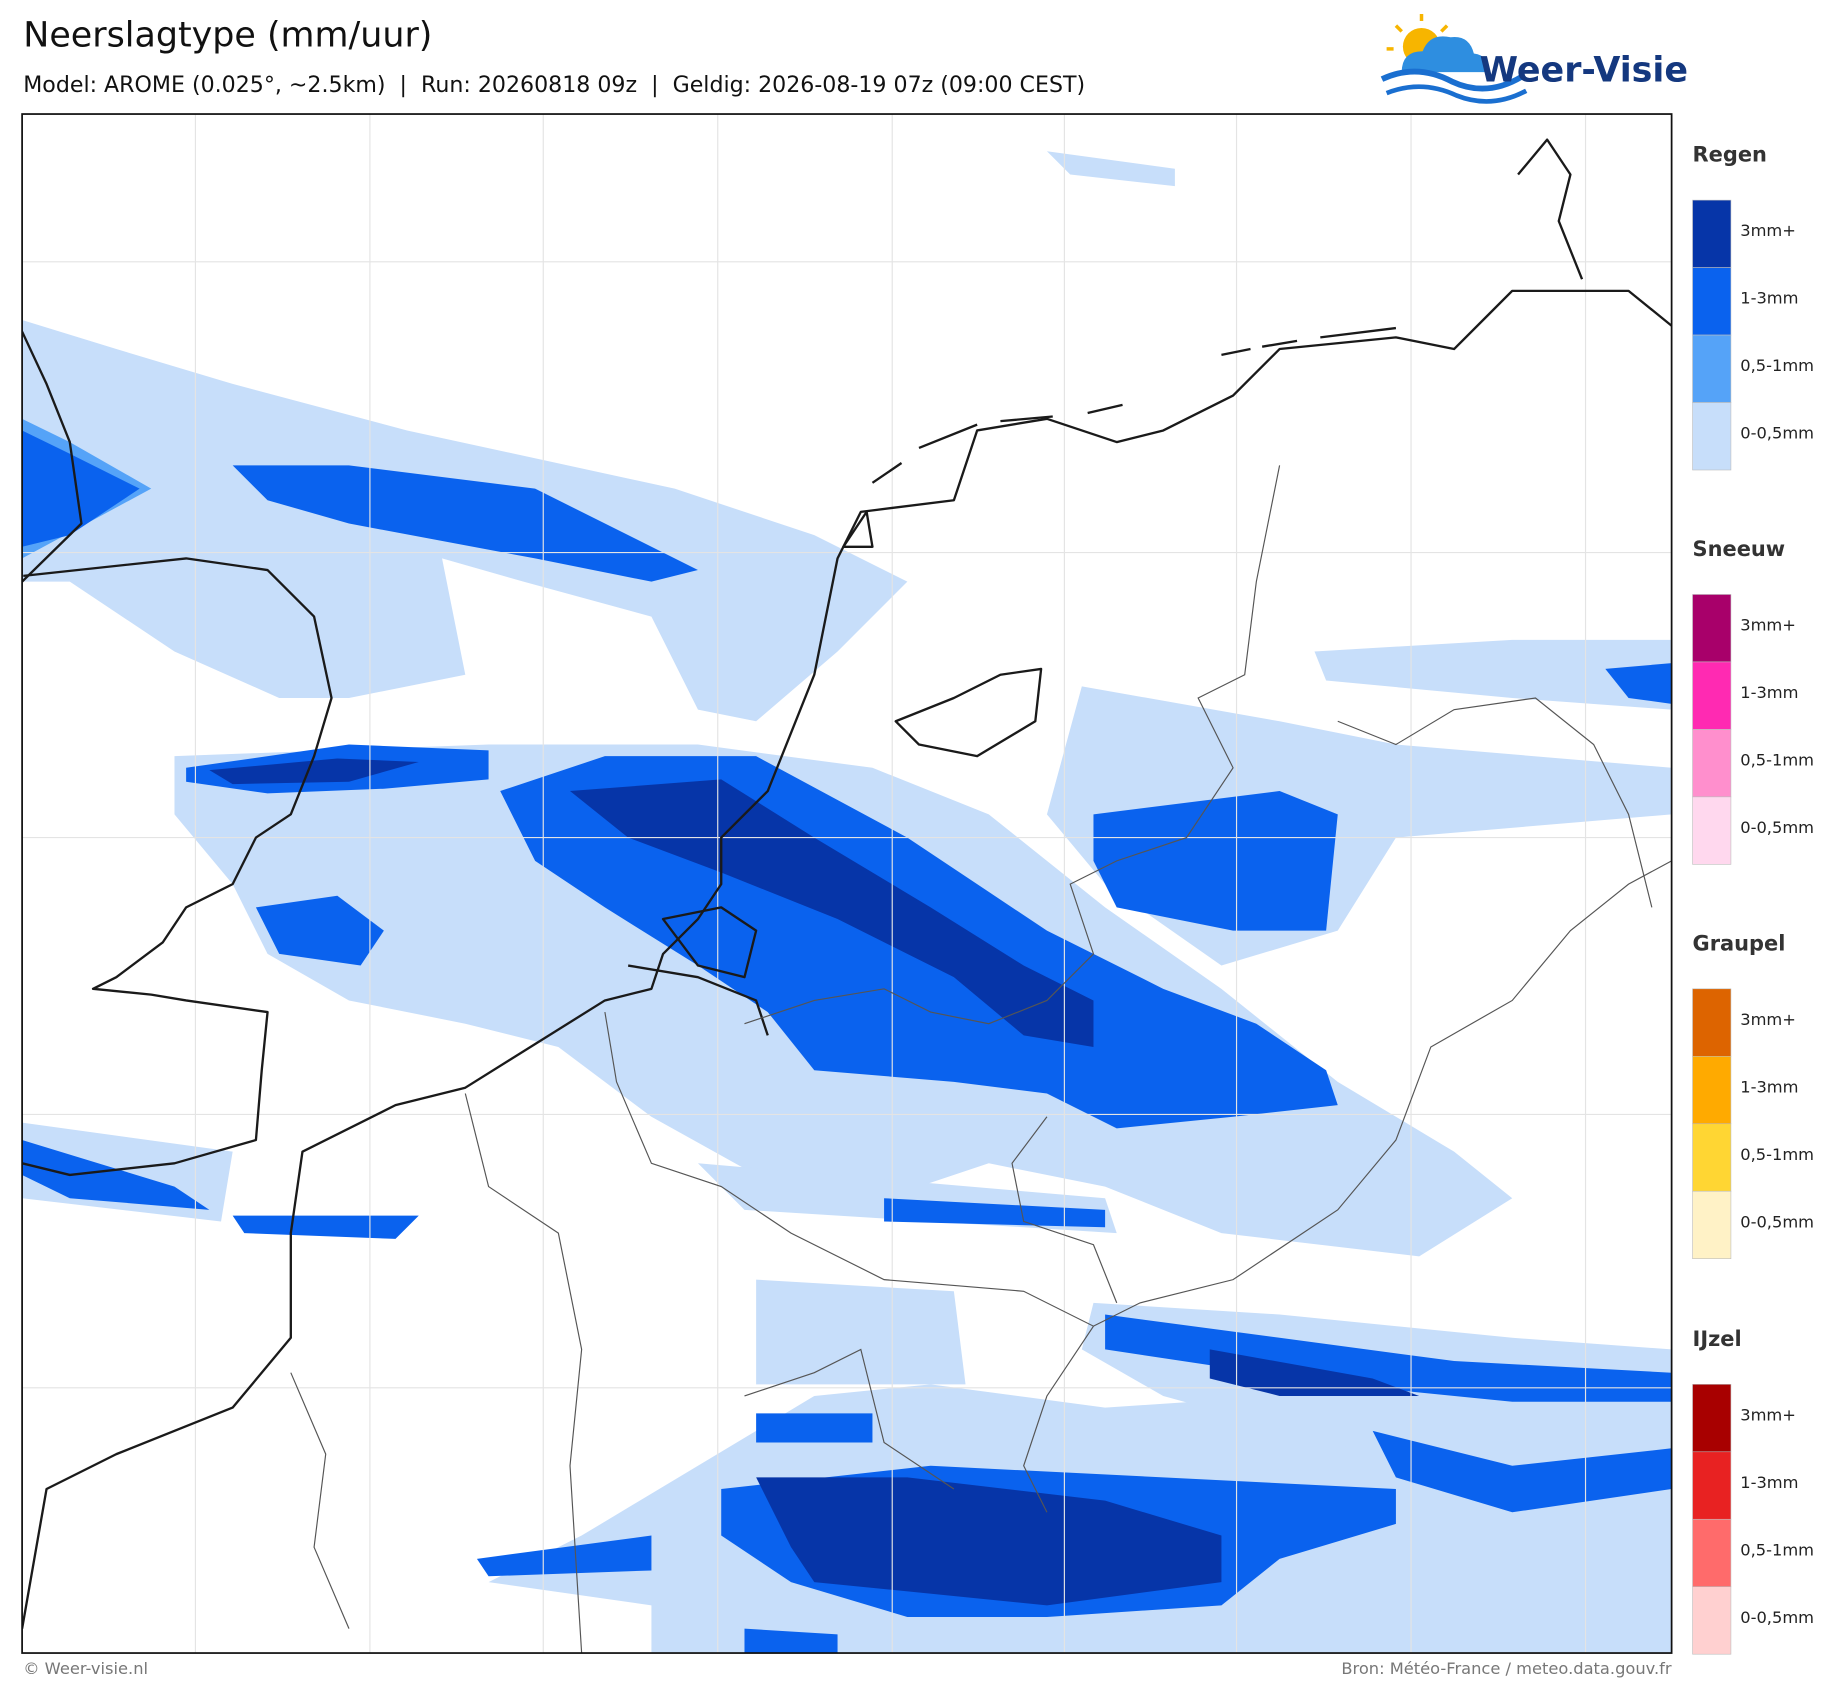 The width and height of the screenshot is (1824, 1681). I want to click on legend-title: Graupel, so click(1739, 943).